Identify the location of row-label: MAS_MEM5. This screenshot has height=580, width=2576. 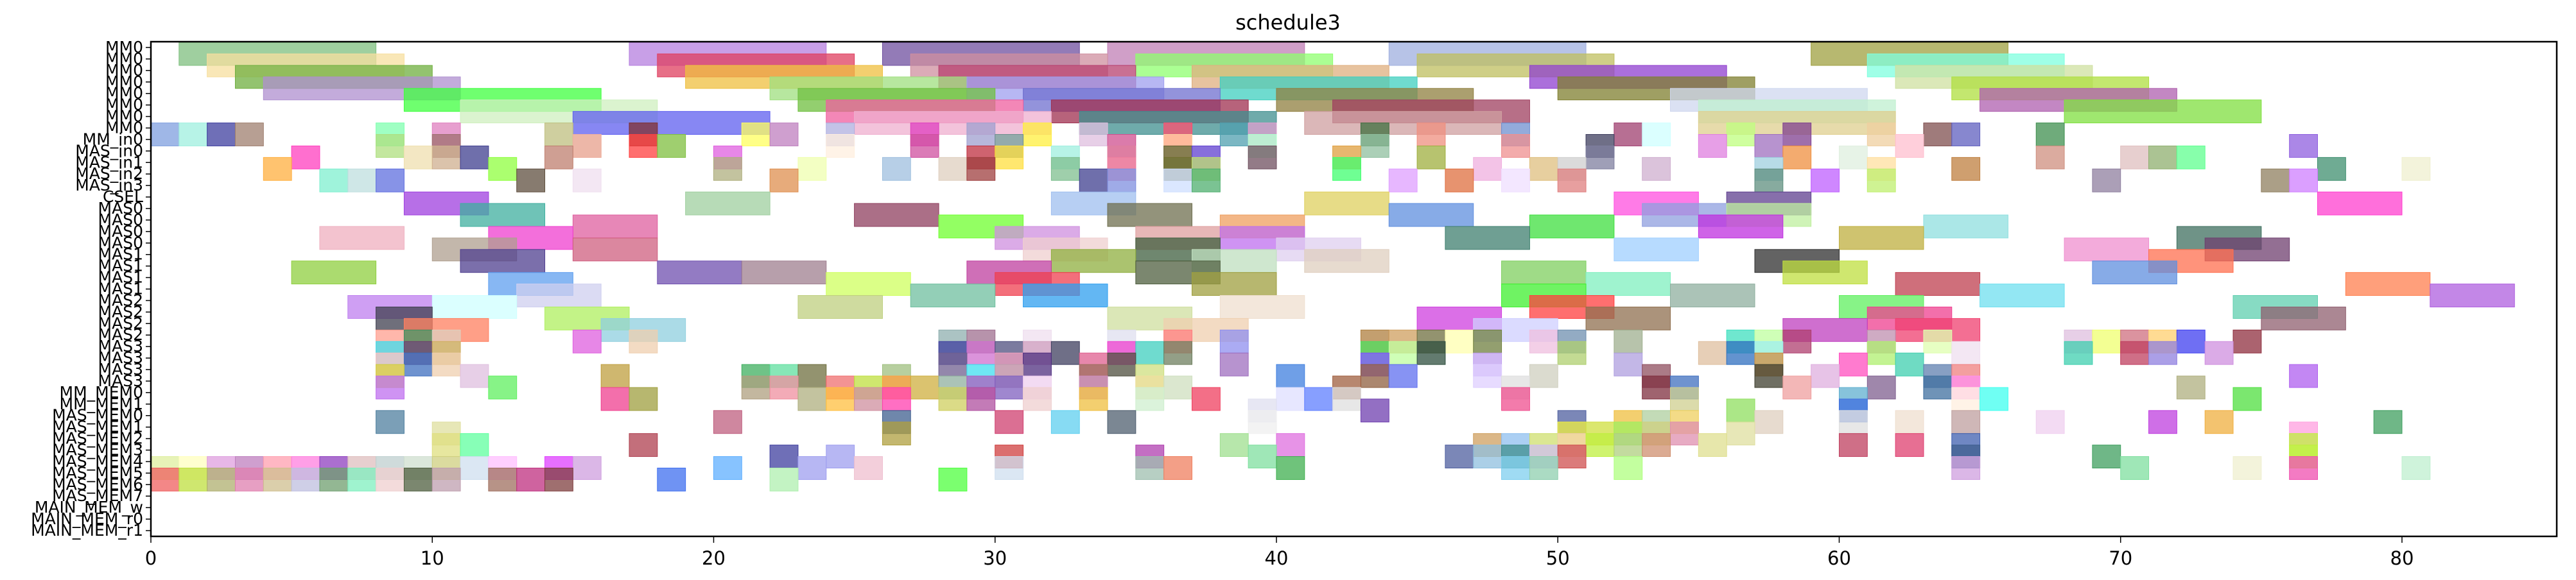
(97, 472).